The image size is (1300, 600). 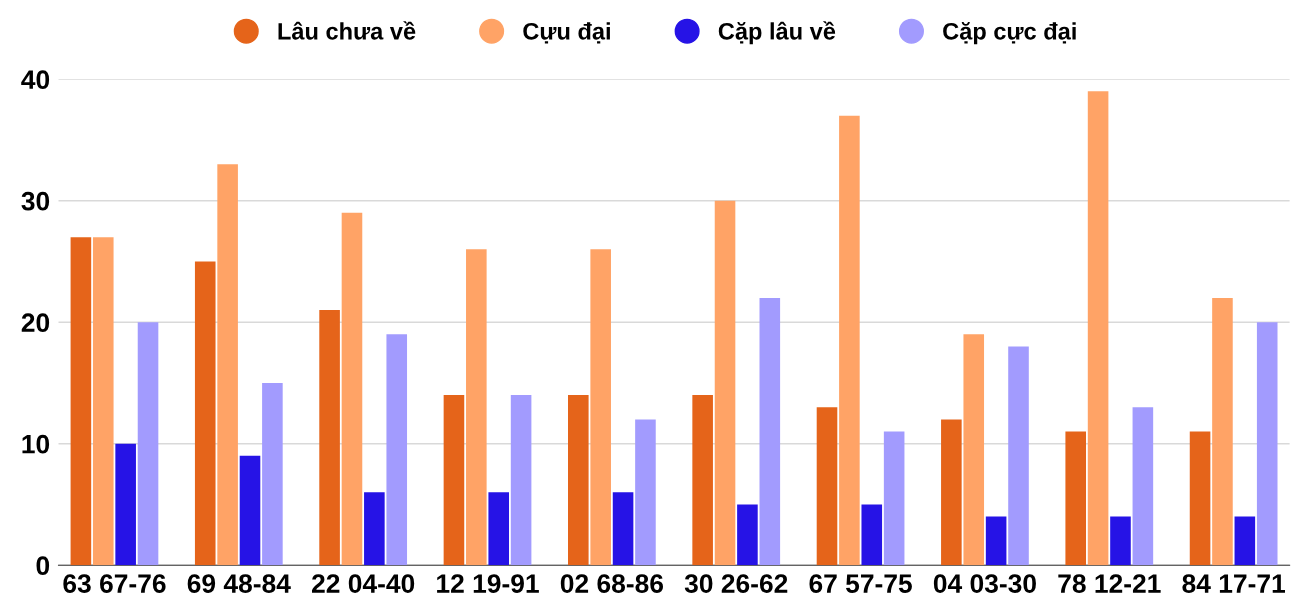 What do you see at coordinates (35, 80) in the screenshot?
I see `y-tick-label: 40` at bounding box center [35, 80].